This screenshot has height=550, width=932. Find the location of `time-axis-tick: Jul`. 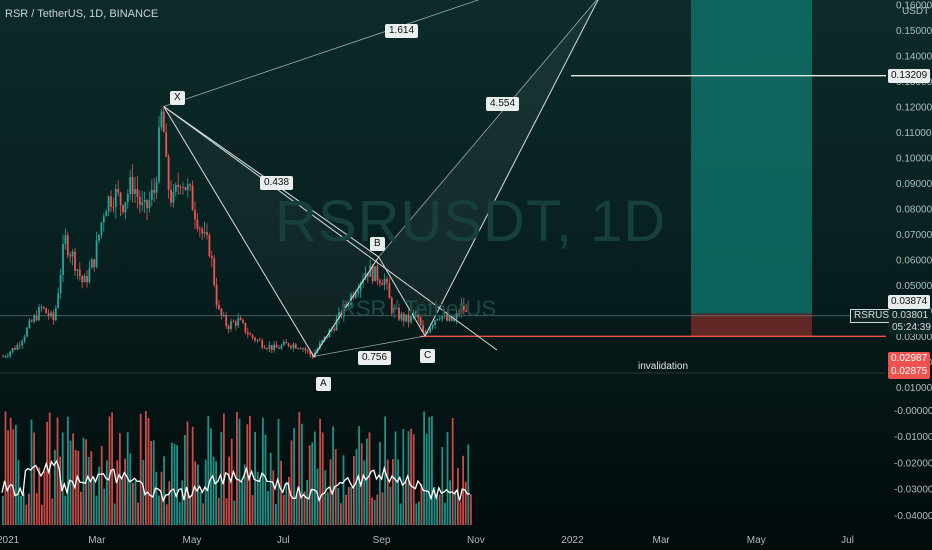

time-axis-tick: Jul is located at coordinates (283, 540).